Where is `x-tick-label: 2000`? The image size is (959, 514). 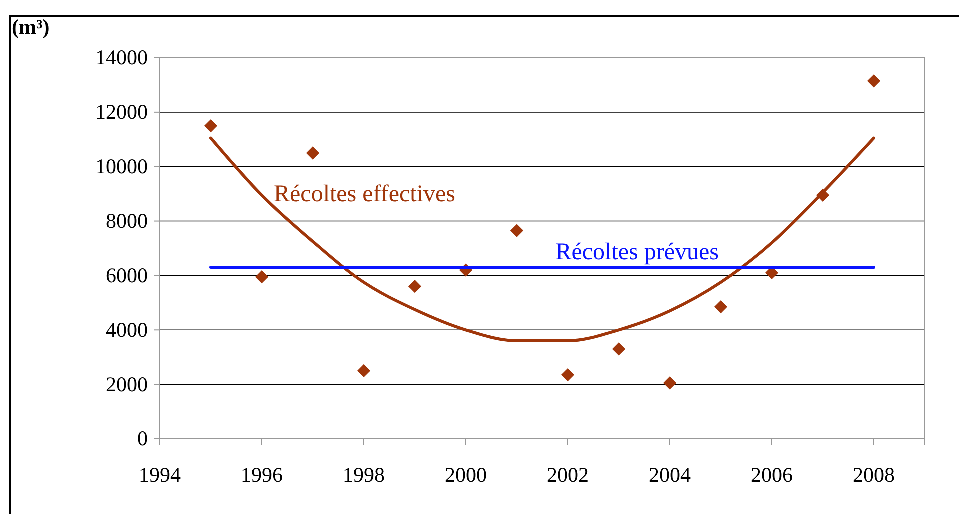
x-tick-label: 2000 is located at coordinates (466, 474).